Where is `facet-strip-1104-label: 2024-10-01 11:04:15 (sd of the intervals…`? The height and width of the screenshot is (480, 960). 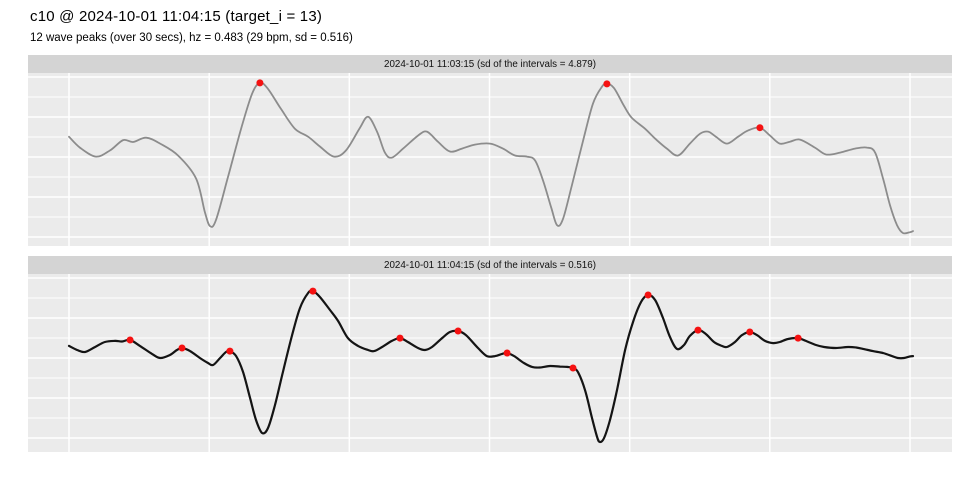 facet-strip-1104-label: 2024-10-01 11:04:15 (sd of the intervals… is located at coordinates (490, 265).